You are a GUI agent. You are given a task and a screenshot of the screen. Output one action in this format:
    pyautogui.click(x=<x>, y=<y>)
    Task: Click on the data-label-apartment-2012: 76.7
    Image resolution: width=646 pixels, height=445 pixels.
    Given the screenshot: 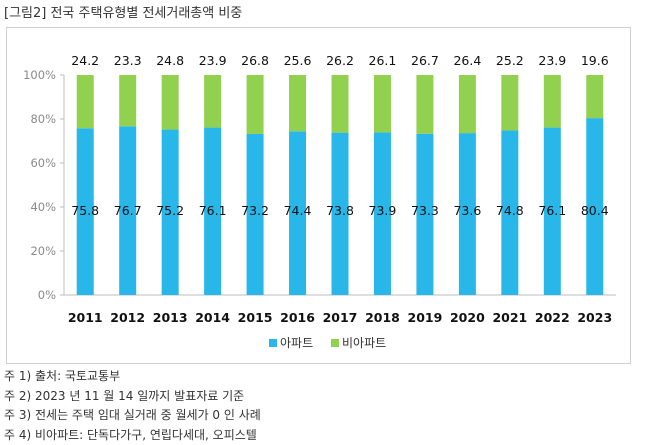 What is the action you would take?
    pyautogui.click(x=128, y=210)
    